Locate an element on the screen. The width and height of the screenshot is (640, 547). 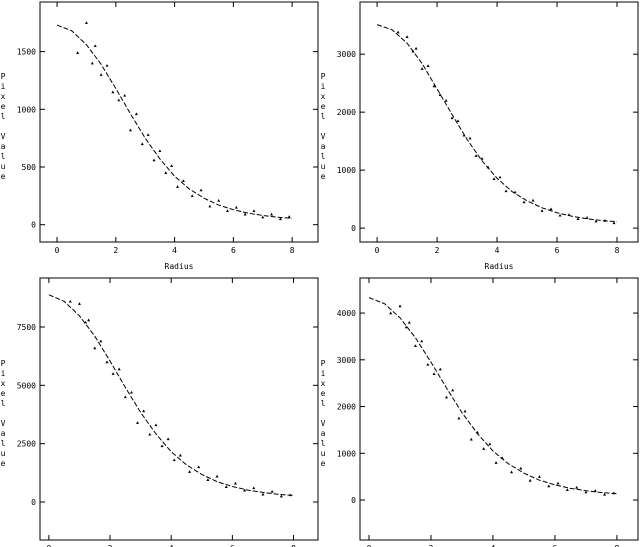
y-tick-label: 5000 is located at coordinates (26, 385).